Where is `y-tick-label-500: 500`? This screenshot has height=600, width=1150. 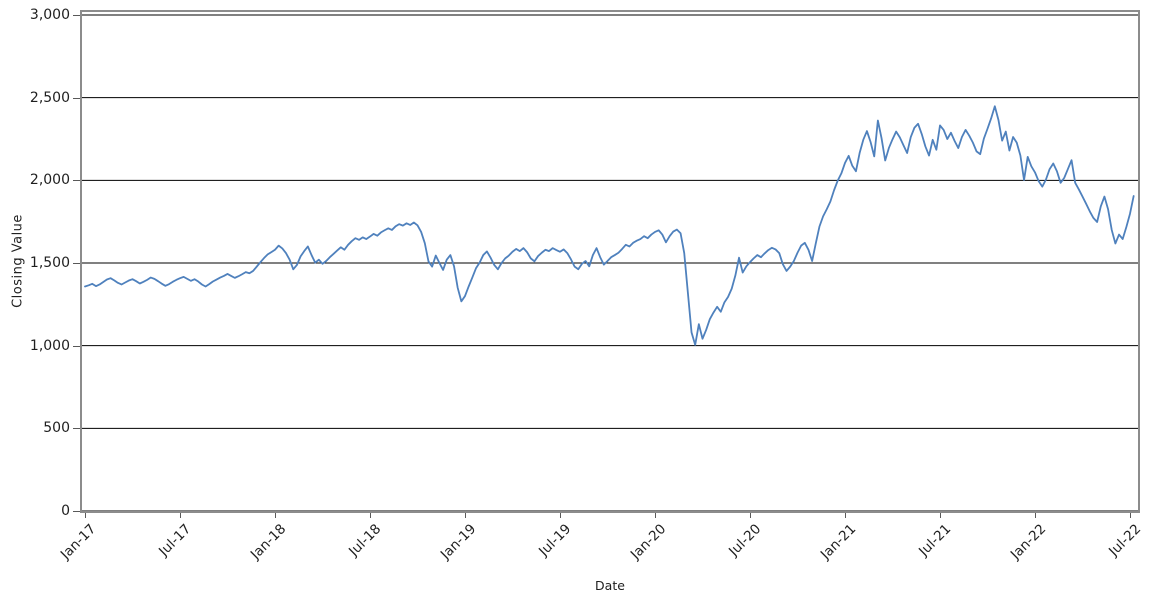 y-tick-label-500: 500 is located at coordinates (56, 428).